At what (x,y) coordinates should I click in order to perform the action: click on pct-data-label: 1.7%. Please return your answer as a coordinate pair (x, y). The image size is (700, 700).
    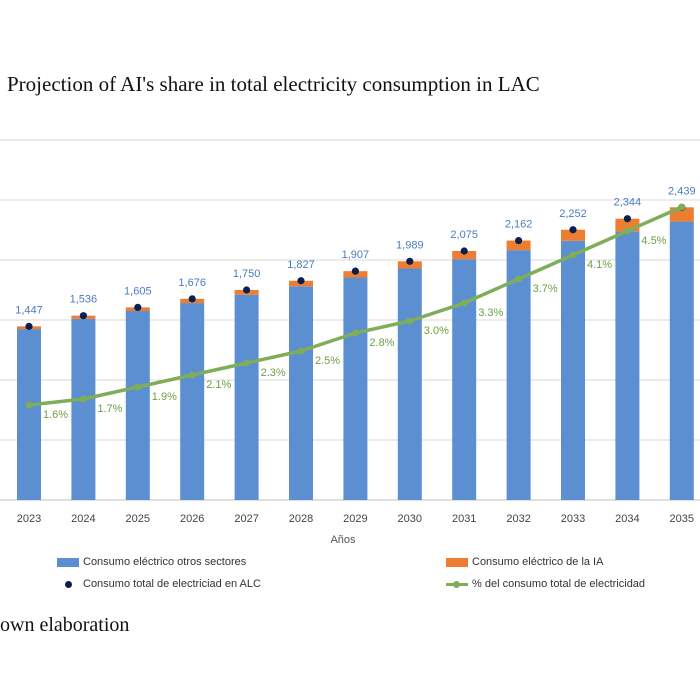
    Looking at the image, I should click on (109, 409).